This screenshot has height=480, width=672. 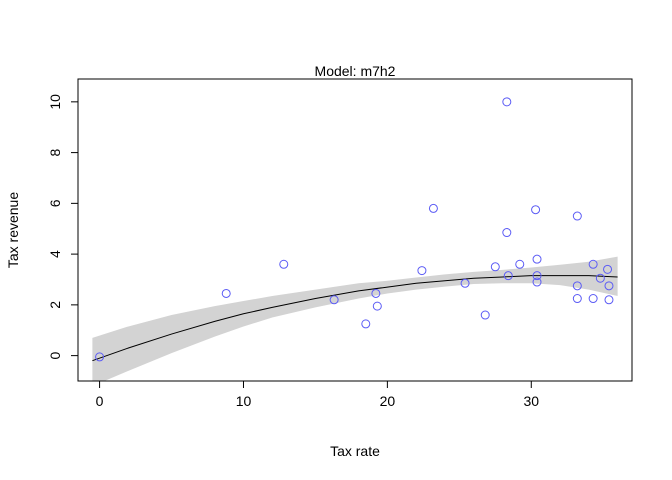 I want to click on y-tick-label: 4, so click(x=55, y=254).